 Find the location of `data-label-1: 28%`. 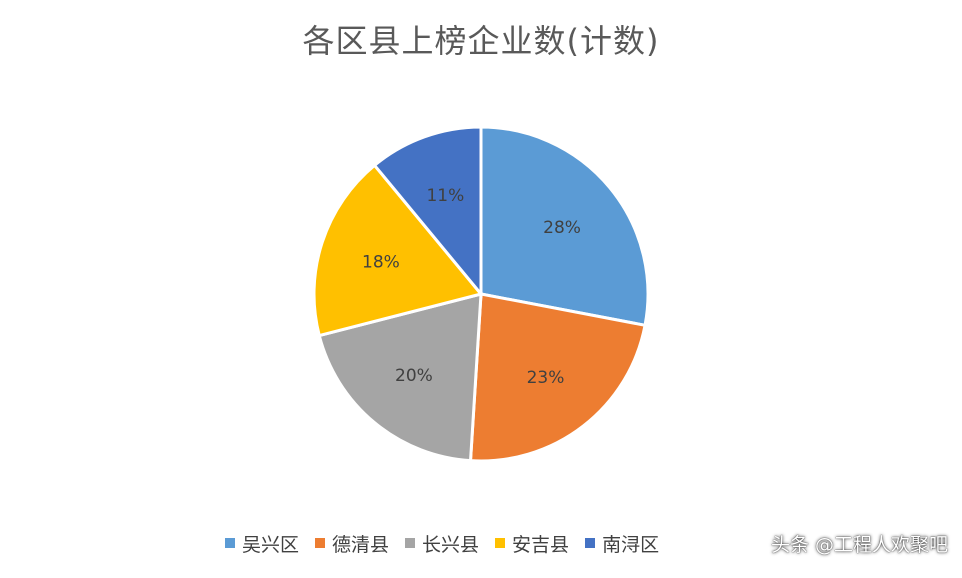

data-label-1: 28% is located at coordinates (562, 228).